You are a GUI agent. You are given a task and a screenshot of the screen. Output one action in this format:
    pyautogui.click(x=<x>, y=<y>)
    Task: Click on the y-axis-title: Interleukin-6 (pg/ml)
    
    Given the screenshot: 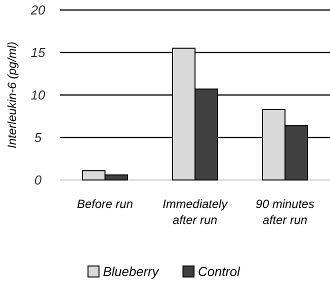 What is the action you would take?
    pyautogui.click(x=12, y=95)
    